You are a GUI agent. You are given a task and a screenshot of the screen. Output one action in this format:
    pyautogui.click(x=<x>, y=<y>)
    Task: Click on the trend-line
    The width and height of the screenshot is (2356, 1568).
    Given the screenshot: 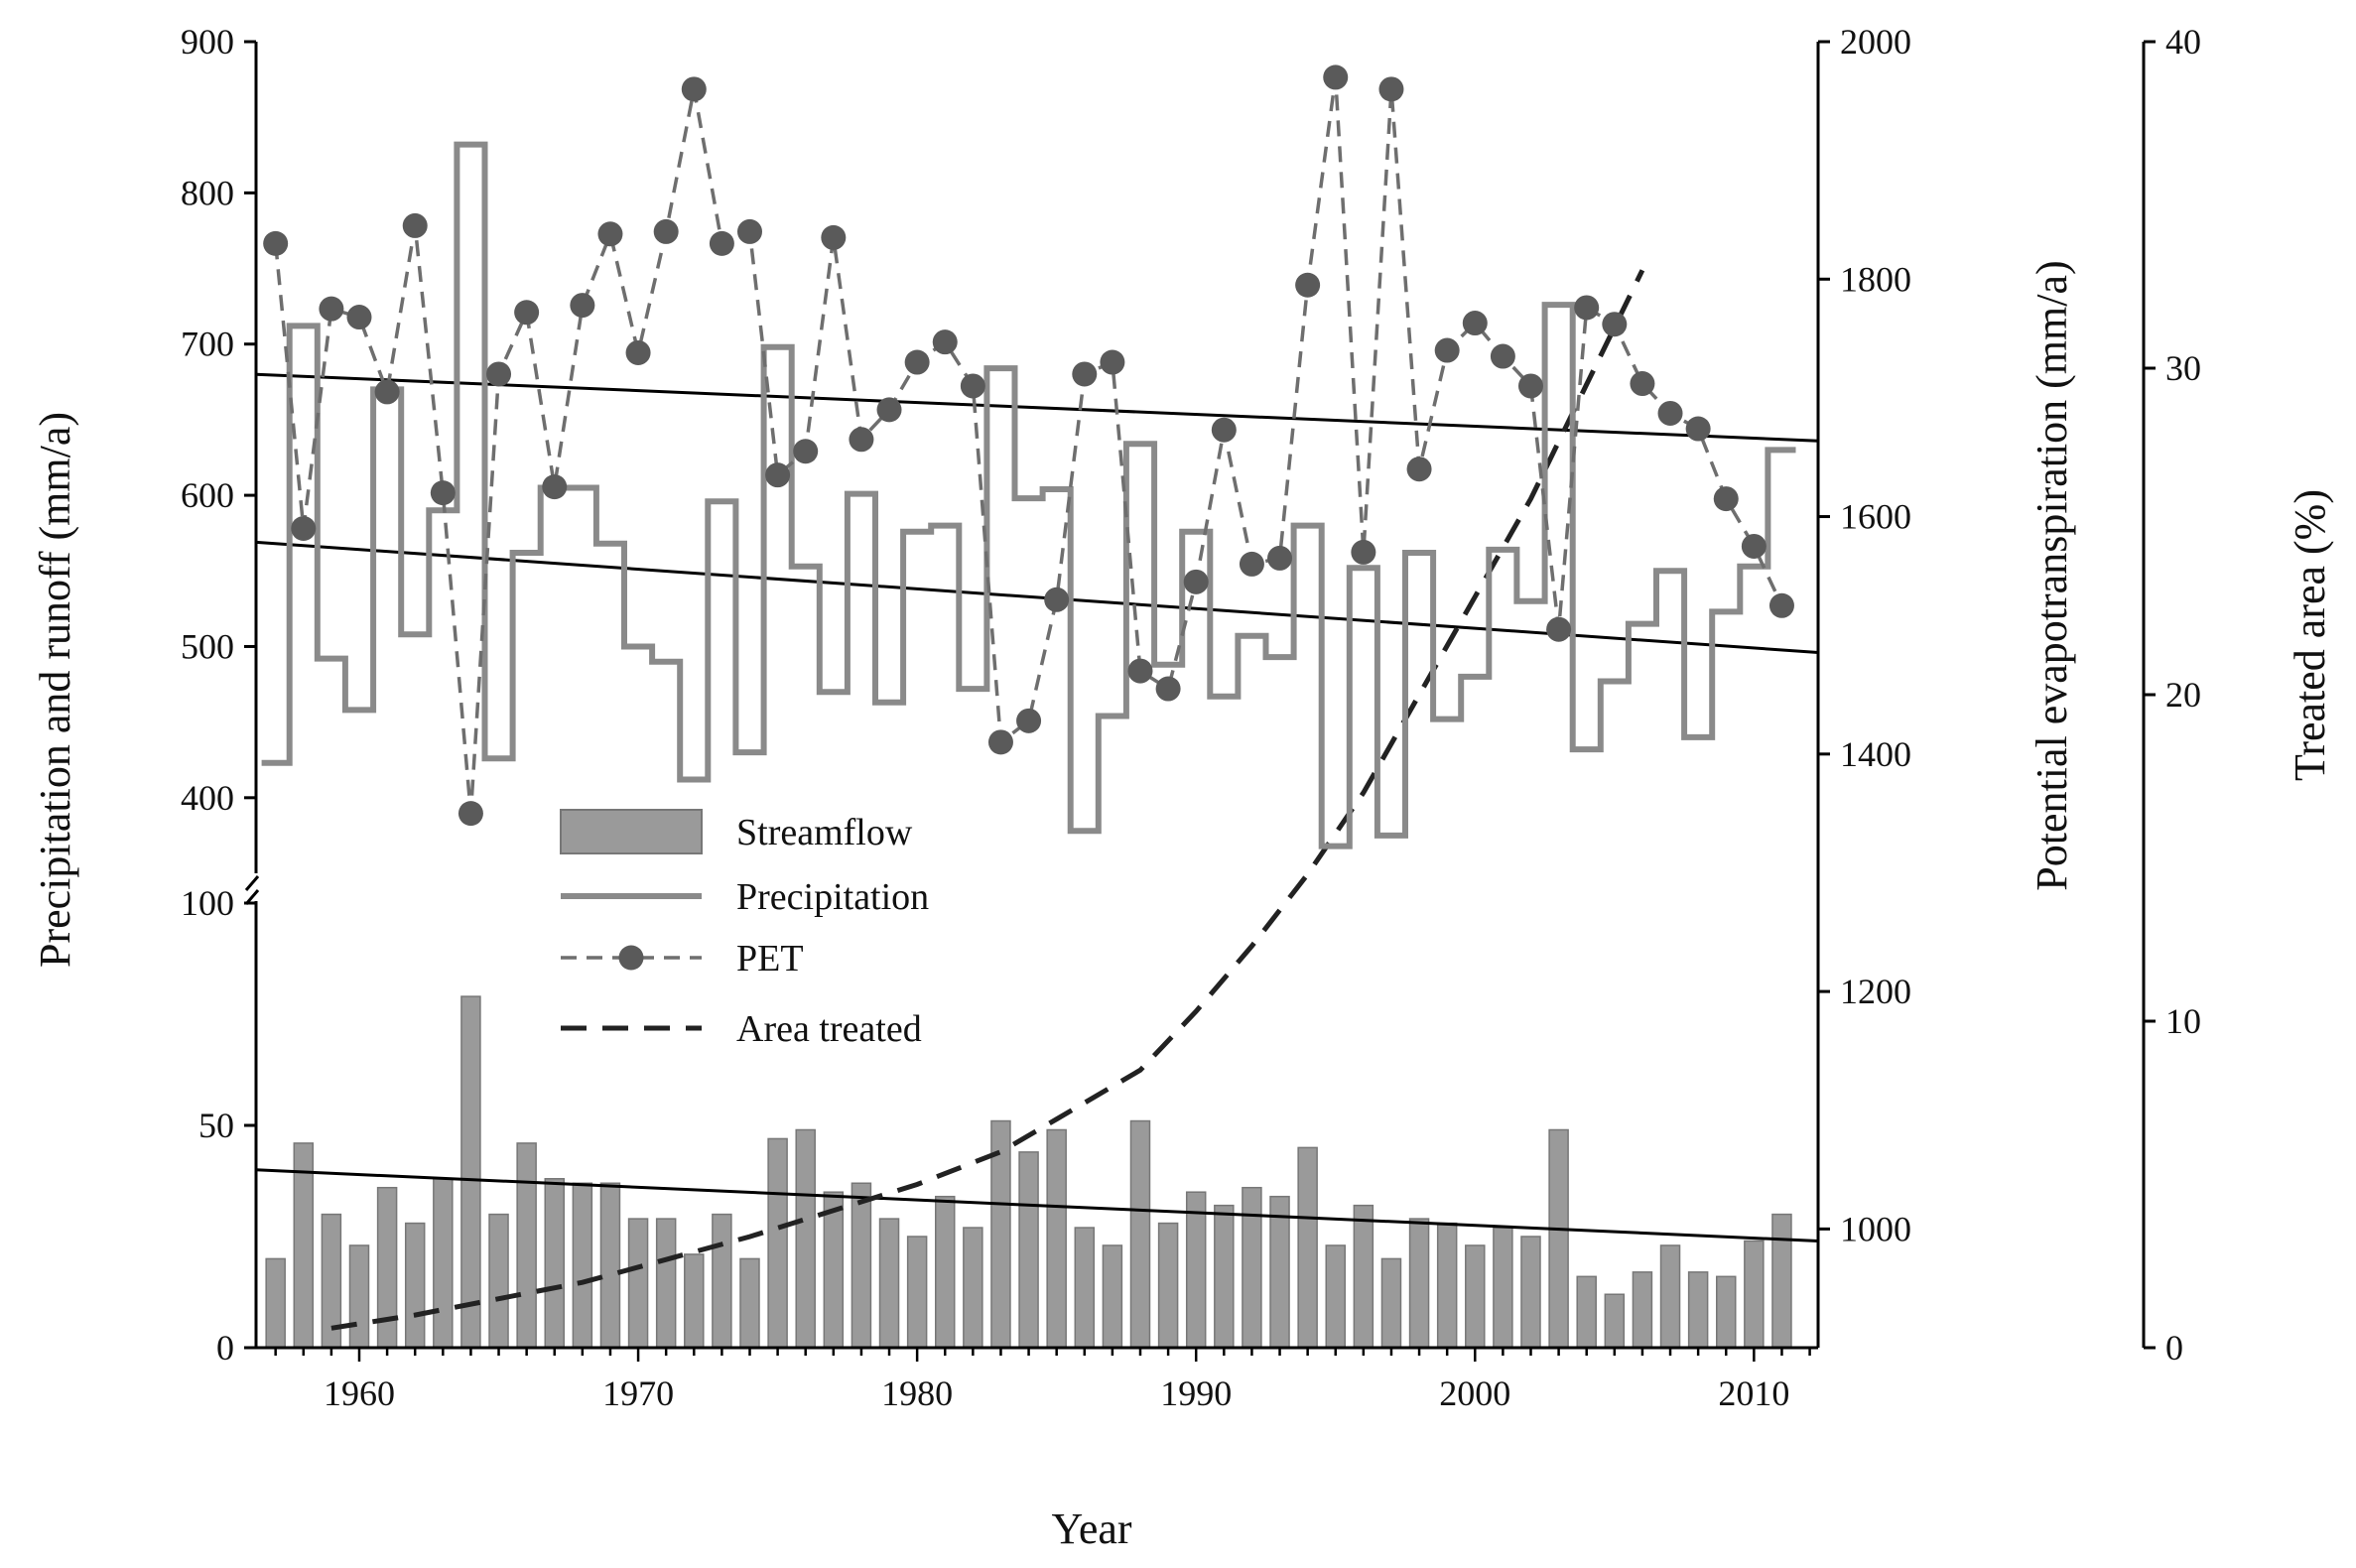 What is the action you would take?
    pyautogui.click(x=1037, y=1205)
    